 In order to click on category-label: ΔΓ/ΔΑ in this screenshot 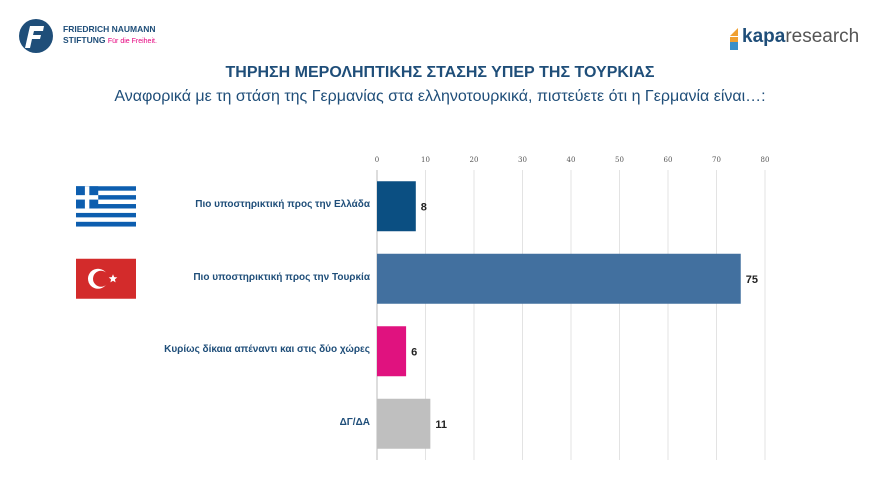, I will do `click(354, 422)`.